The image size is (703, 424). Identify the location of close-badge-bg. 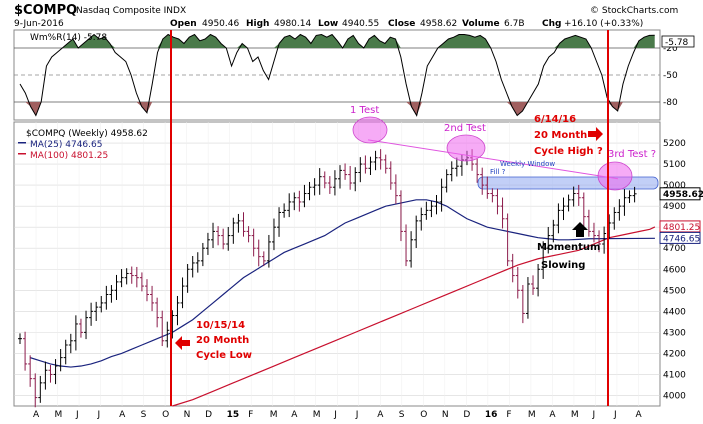
(680, 194).